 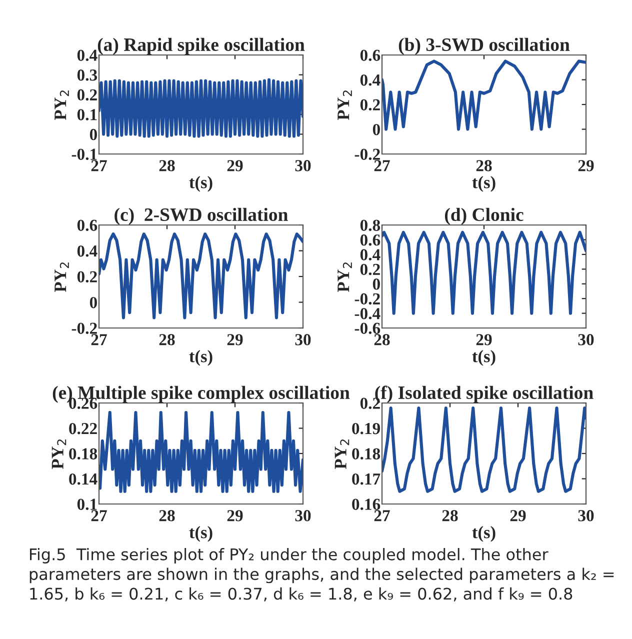 What do you see at coordinates (370, 226) in the screenshot?
I see `y-tick-label: 0.8` at bounding box center [370, 226].